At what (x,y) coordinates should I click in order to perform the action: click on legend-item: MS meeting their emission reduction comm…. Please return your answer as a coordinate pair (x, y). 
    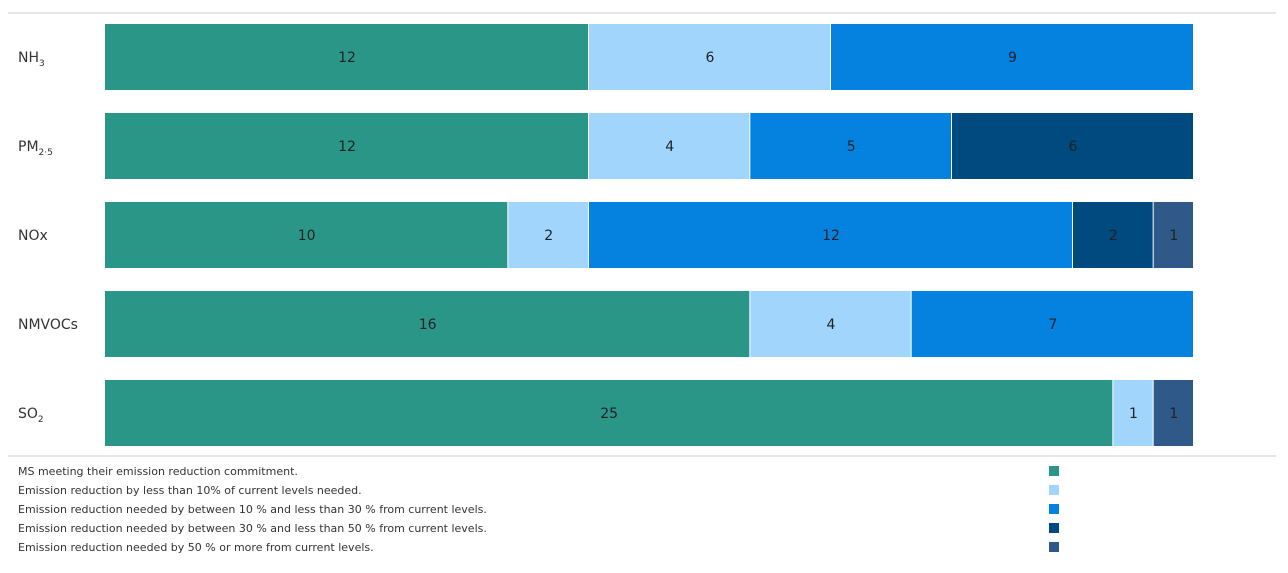
    Looking at the image, I should click on (568, 472).